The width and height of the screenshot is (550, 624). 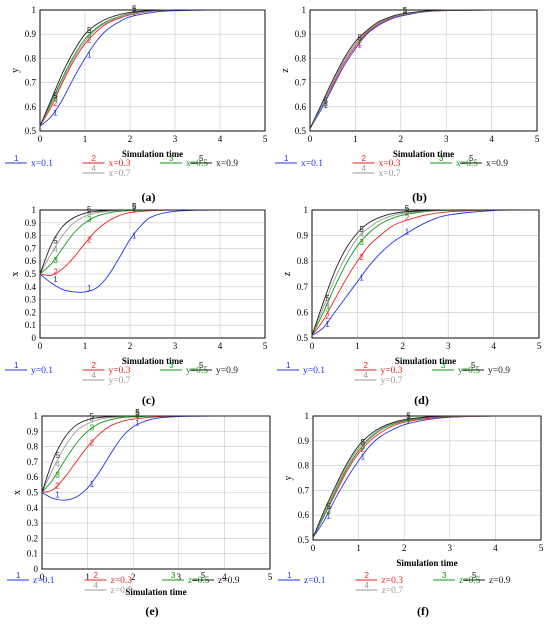 What do you see at coordinates (301, 58) in the screenshot?
I see `y-tick-label: 0.8` at bounding box center [301, 58].